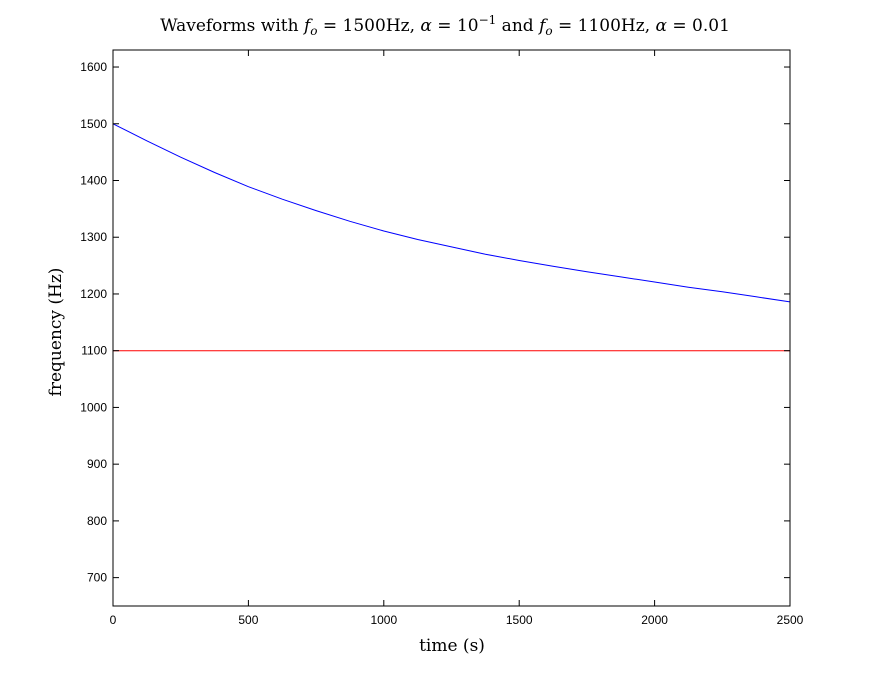 The height and width of the screenshot is (683, 872). What do you see at coordinates (248, 620) in the screenshot?
I see `x-tick-label: 500` at bounding box center [248, 620].